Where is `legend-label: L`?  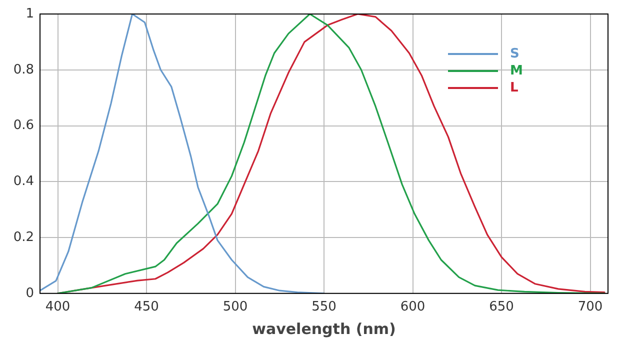 legend-label: L is located at coordinates (514, 88).